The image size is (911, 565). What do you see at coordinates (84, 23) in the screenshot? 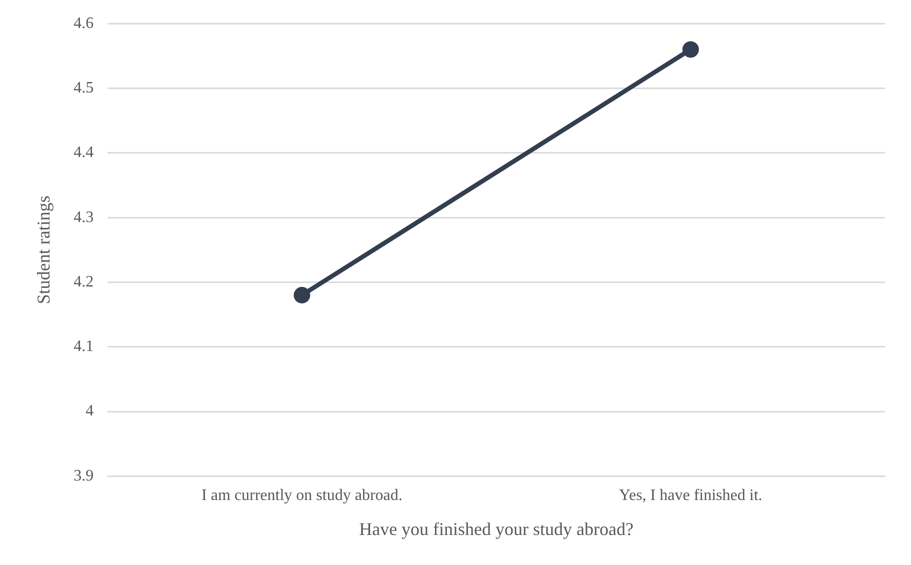
I see `y-tick-label: 4.6` at bounding box center [84, 23].